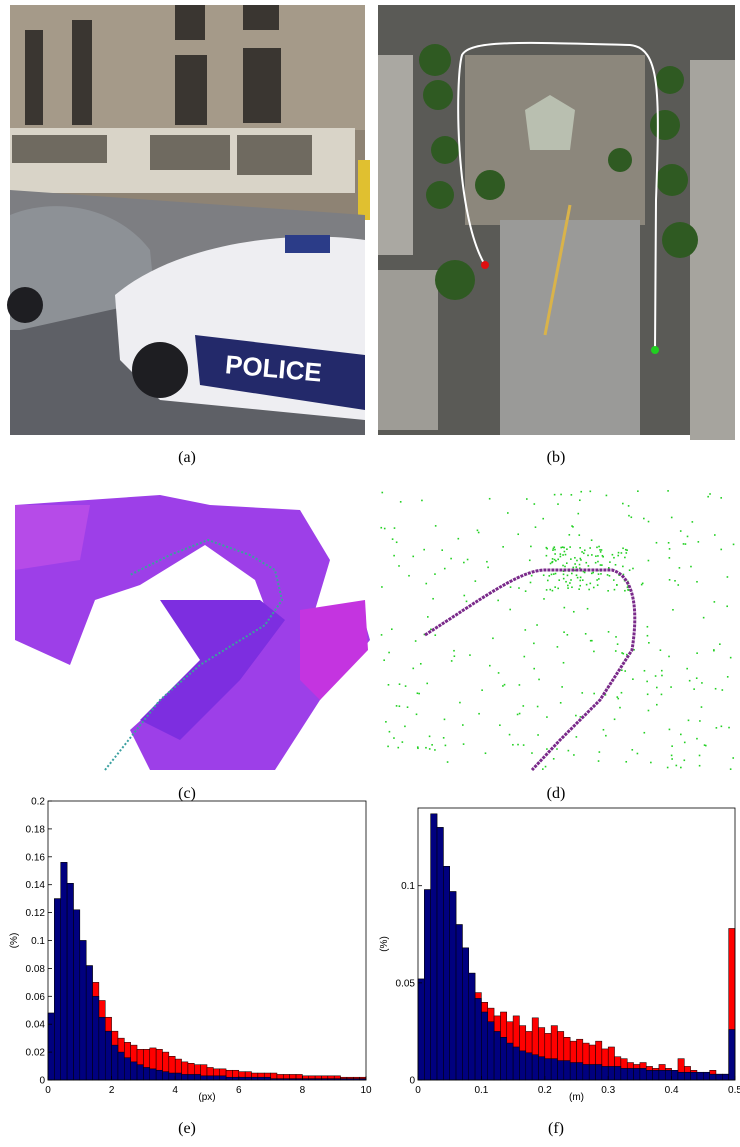  What do you see at coordinates (36, 913) in the screenshot?
I see `y-tick-label: 0.12` at bounding box center [36, 913].